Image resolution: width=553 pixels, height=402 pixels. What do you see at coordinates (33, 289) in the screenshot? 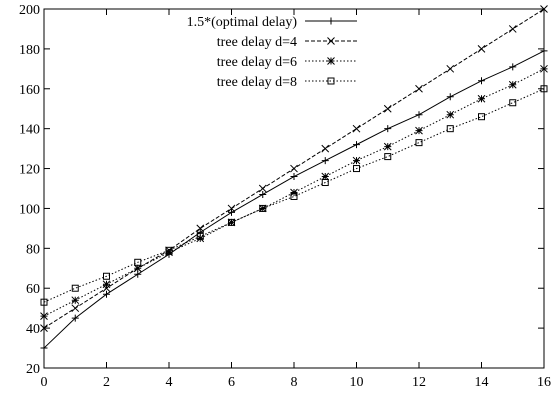
I see `y-tick-label: 60` at bounding box center [33, 289].